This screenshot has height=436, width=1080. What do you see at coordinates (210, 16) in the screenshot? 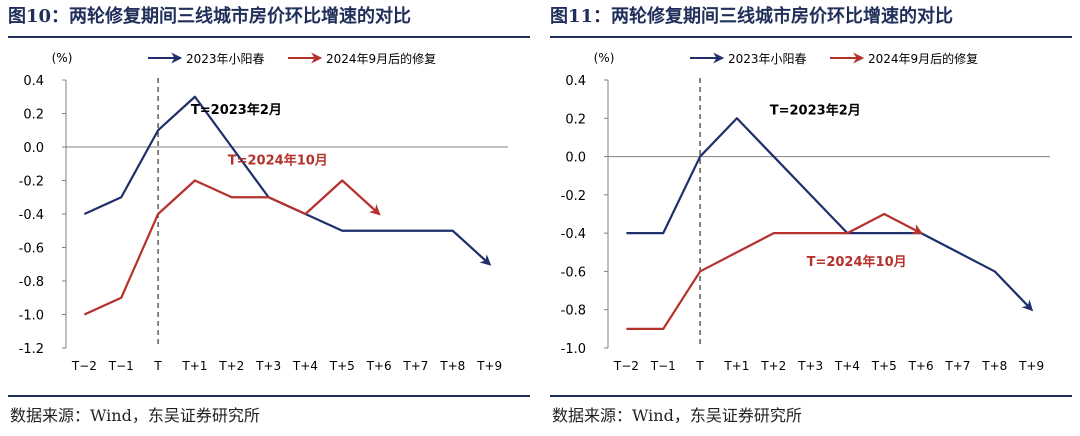
I see `chart-title: 图10：两轮修复期间三线城市房价环比增速的对比` at bounding box center [210, 16].